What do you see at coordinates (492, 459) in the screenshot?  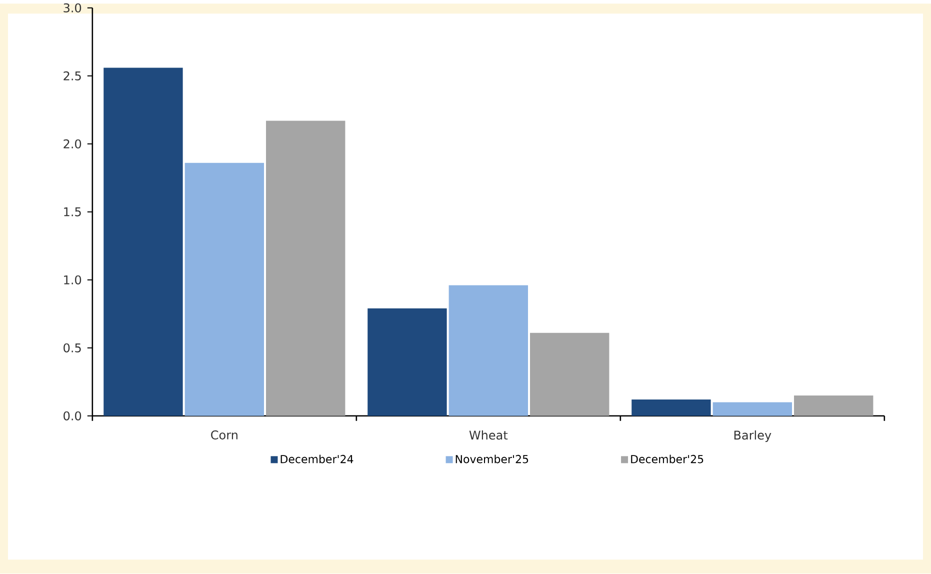 I see `legend-label: November'25` at bounding box center [492, 459].